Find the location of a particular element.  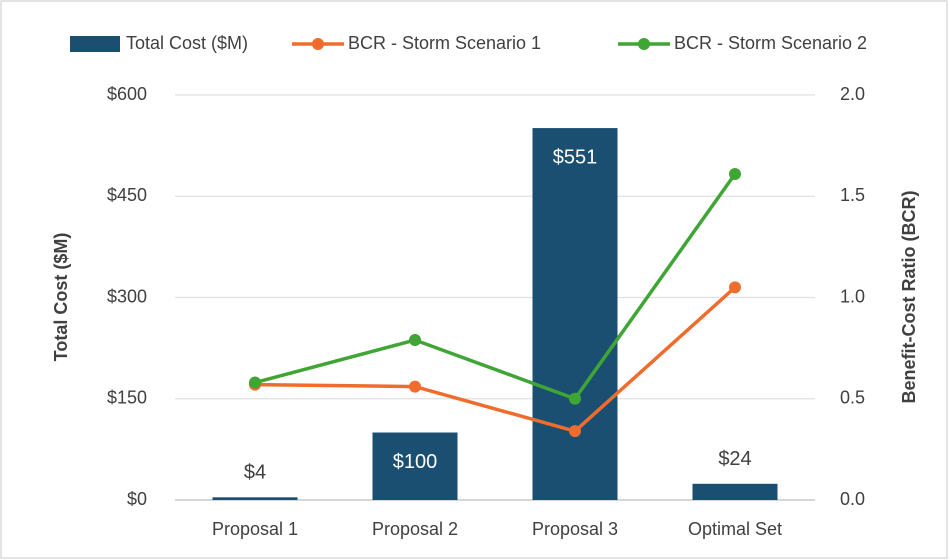

y-tick-label: $150 is located at coordinates (127, 398).